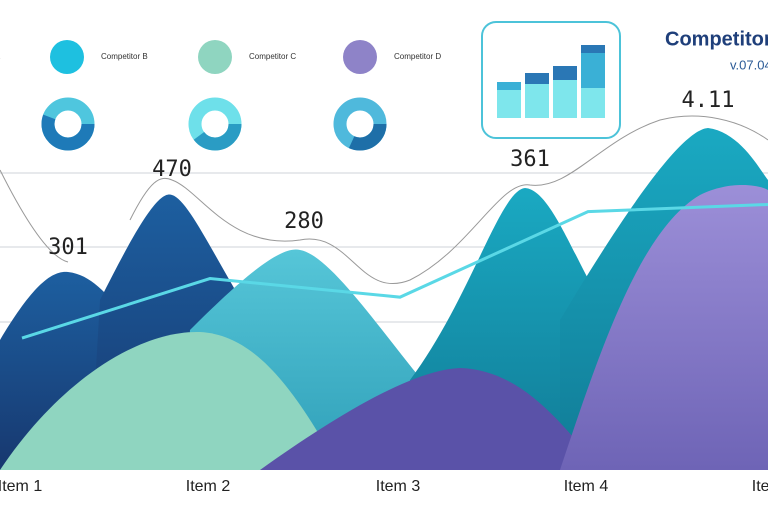  I want to click on legend-label: Competitor D, so click(417, 56).